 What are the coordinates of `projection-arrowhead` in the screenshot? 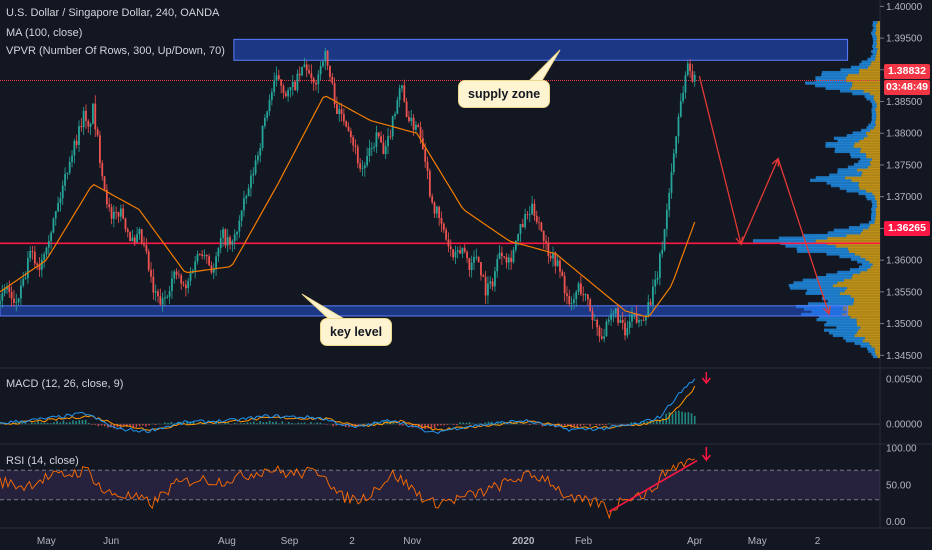 It's located at (827, 311).